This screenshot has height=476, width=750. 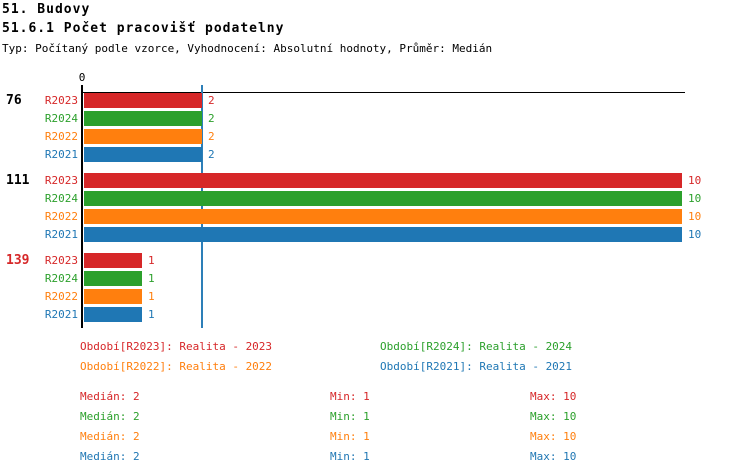 What do you see at coordinates (82, 77) in the screenshot?
I see `x-axis-origin-label: 0` at bounding box center [82, 77].